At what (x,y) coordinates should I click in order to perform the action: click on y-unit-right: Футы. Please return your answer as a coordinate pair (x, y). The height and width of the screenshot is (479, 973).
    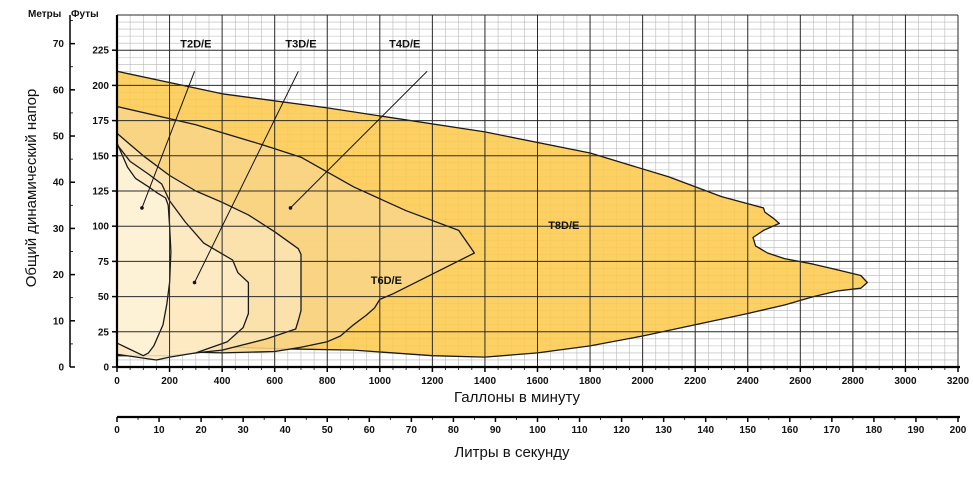
    Looking at the image, I should click on (85, 14).